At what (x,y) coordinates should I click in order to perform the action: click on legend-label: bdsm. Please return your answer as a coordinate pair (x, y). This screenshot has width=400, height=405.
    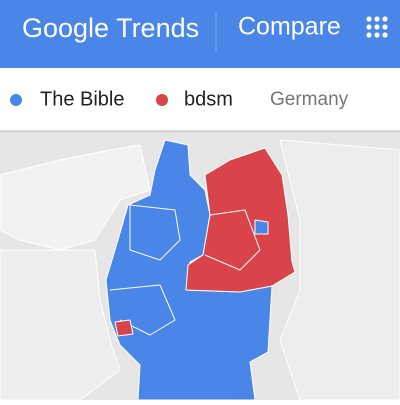
    Looking at the image, I should click on (208, 99).